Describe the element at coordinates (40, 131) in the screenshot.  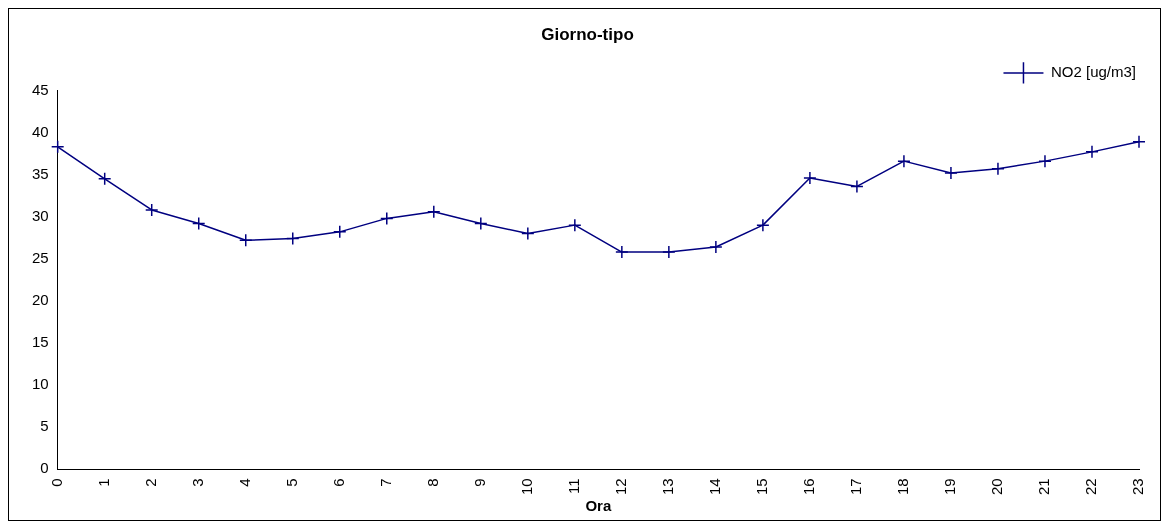
I see `y-tick-label: 40` at that location.